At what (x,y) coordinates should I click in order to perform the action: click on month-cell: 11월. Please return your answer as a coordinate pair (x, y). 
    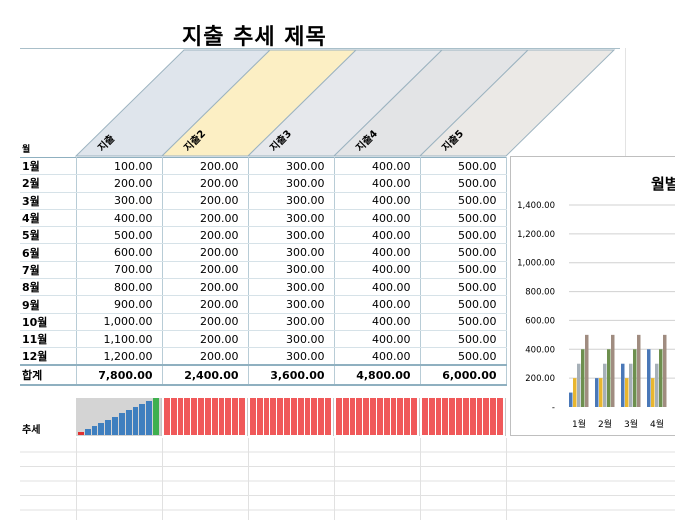
    Looking at the image, I should click on (48, 339).